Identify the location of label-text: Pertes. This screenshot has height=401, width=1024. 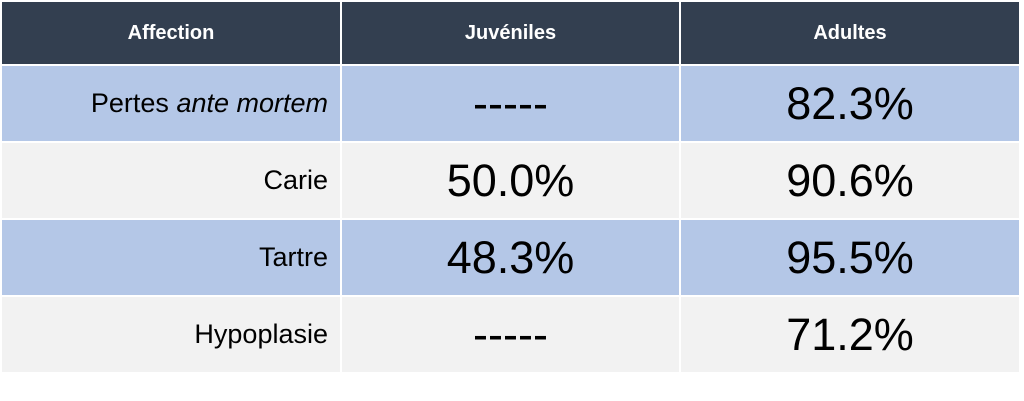
(129, 103).